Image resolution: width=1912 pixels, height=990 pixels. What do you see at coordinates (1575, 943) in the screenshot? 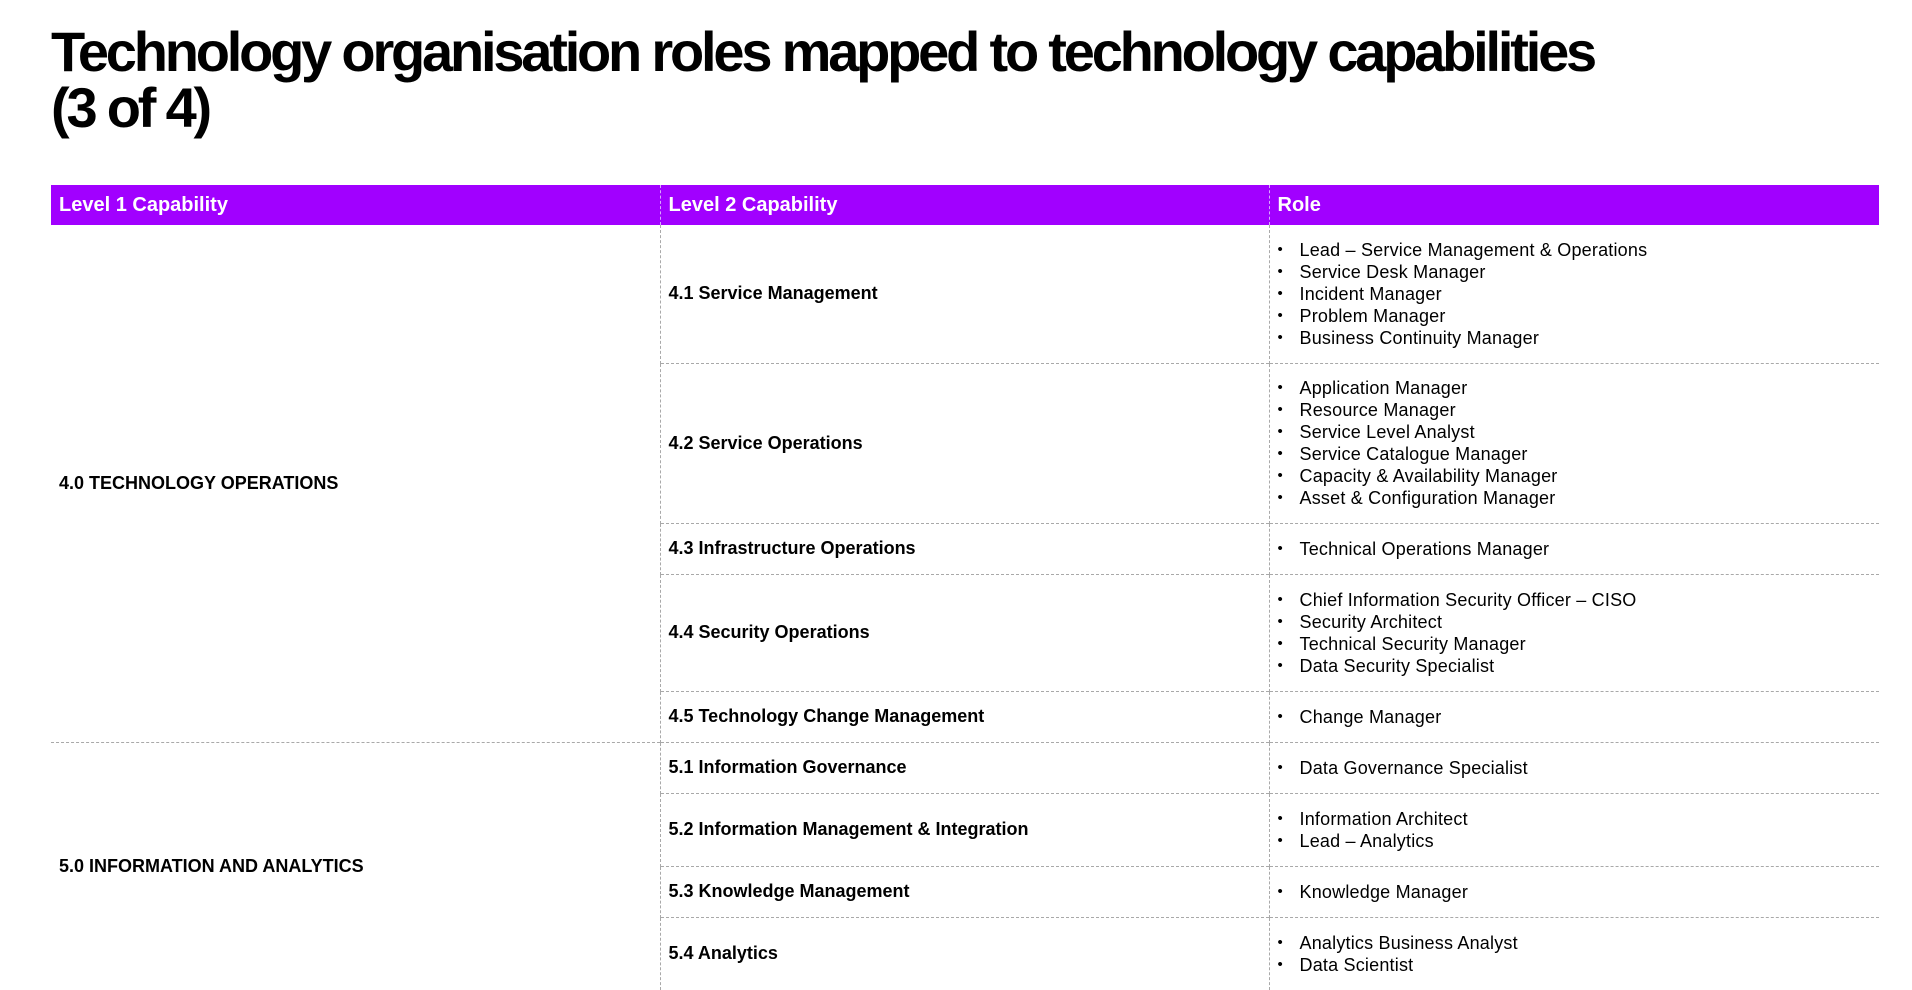
I see `role-item: Analytics Business Analyst` at bounding box center [1575, 943].